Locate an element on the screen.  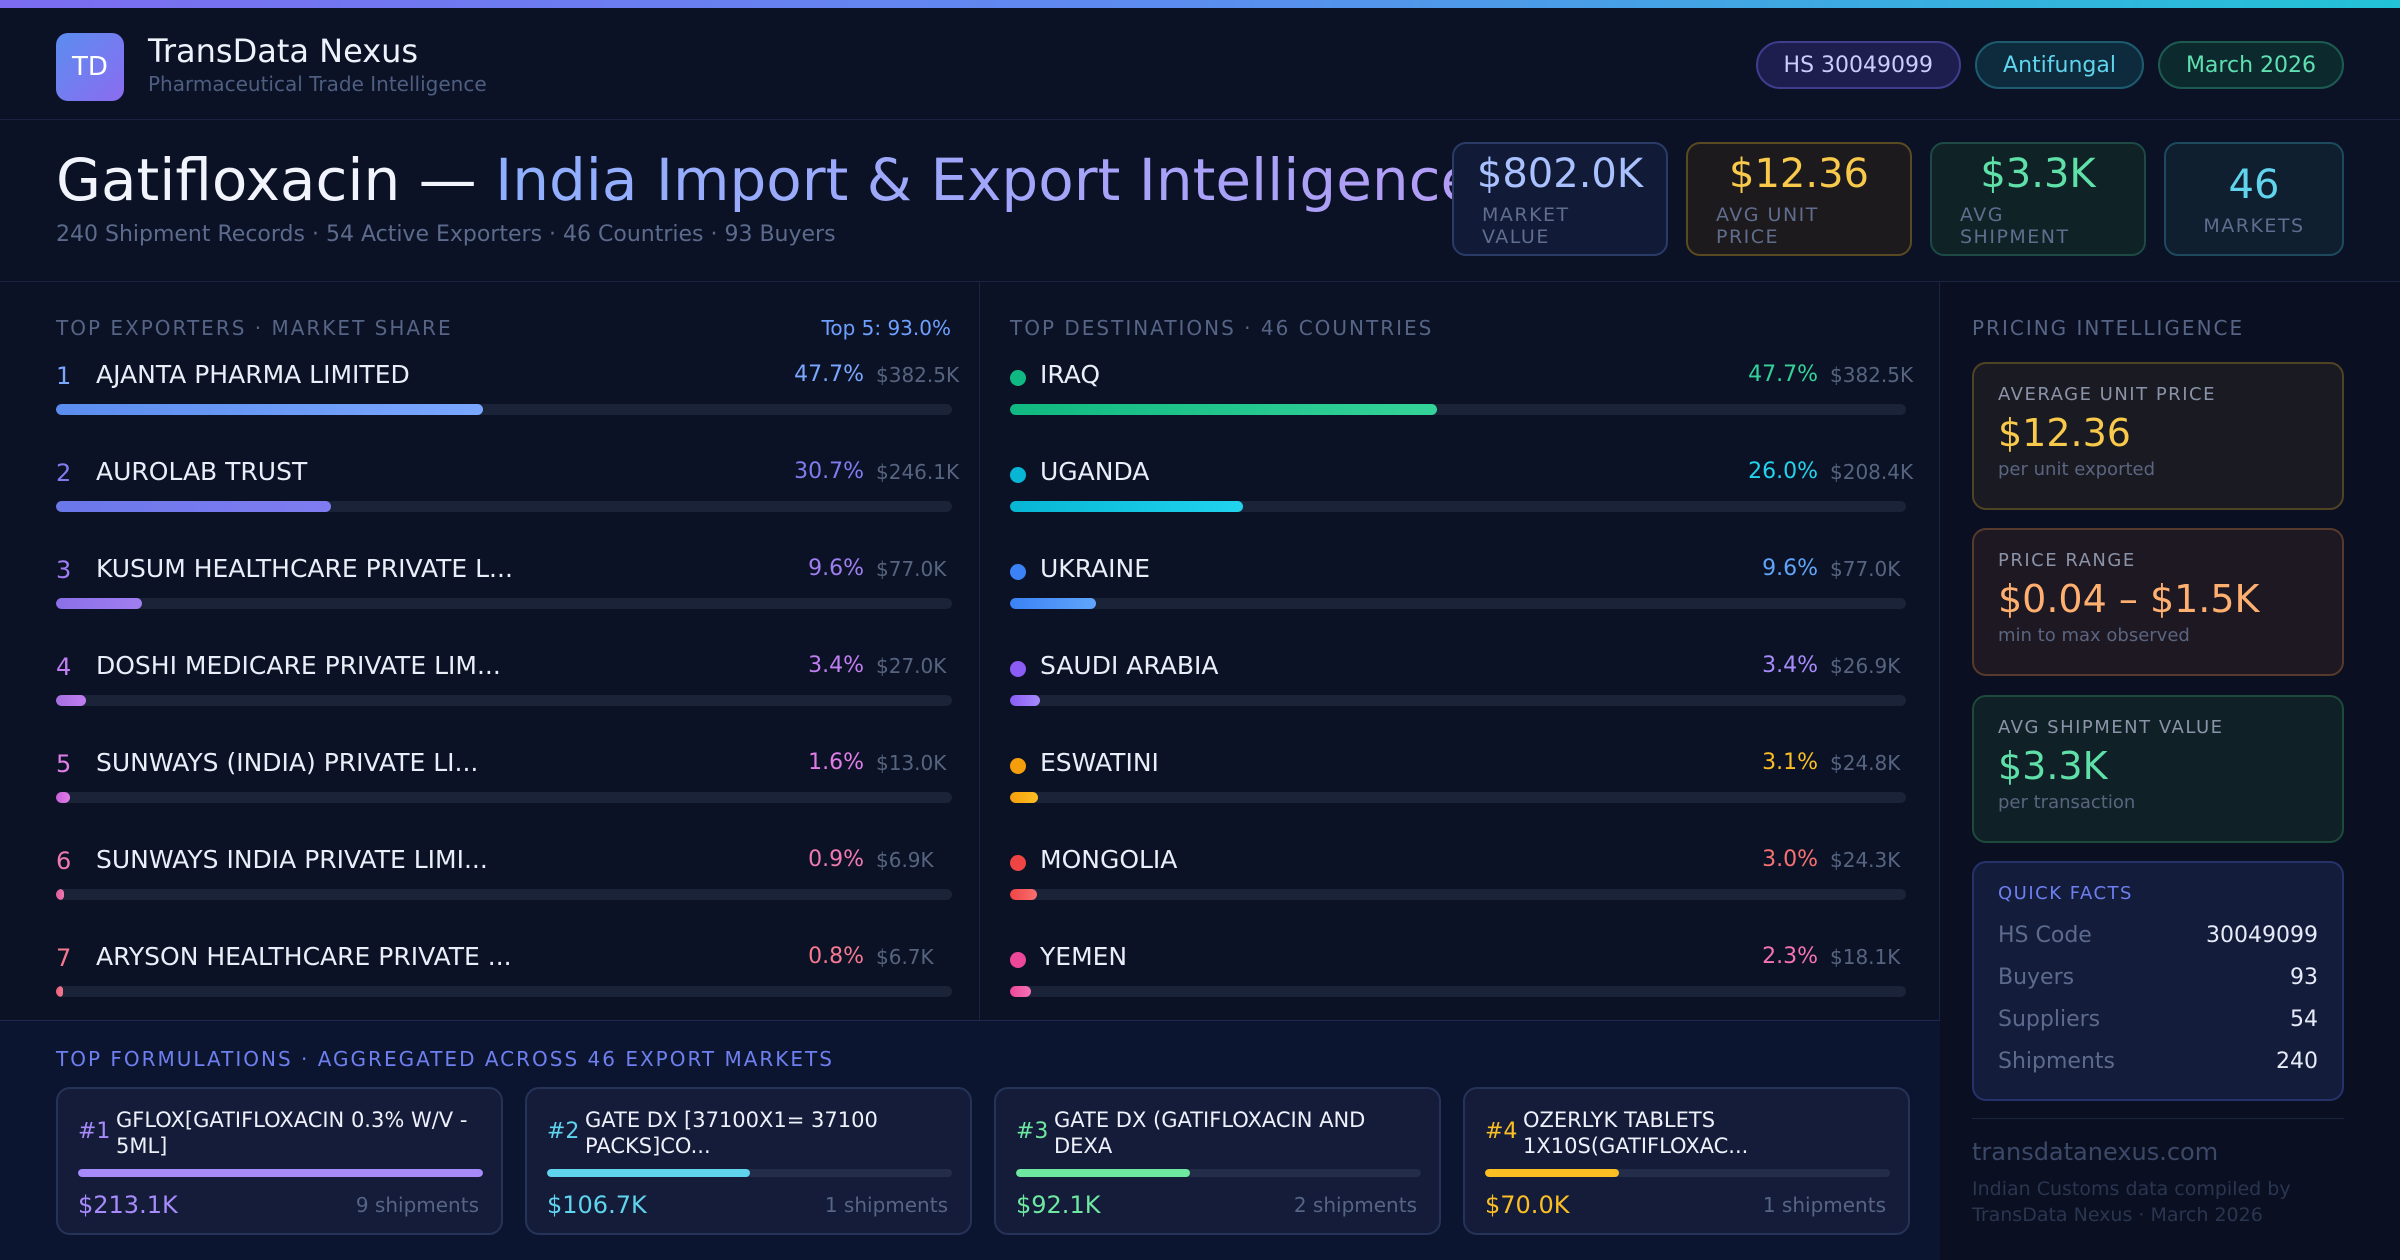
formulation-value: $106.7K is located at coordinates (597, 1205).